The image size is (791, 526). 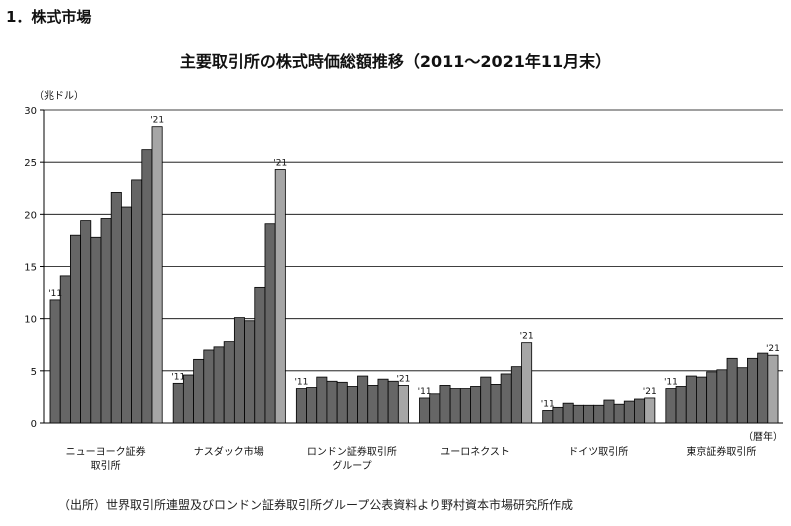 What do you see at coordinates (373, 404) in the screenshot?
I see `bar-2-2018` at bounding box center [373, 404].